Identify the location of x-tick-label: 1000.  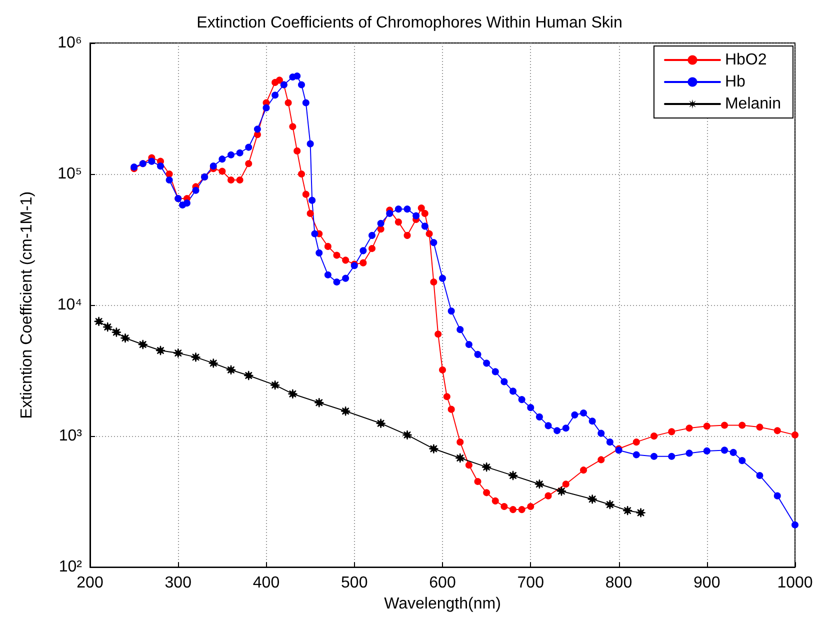
(795, 583).